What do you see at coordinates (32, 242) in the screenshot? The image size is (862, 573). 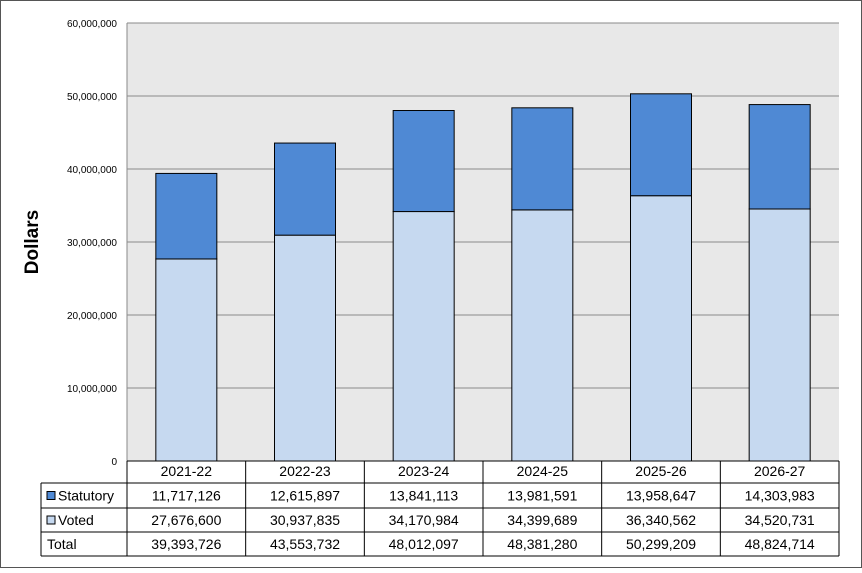 I see `y-axis-label: Dollars` at bounding box center [32, 242].